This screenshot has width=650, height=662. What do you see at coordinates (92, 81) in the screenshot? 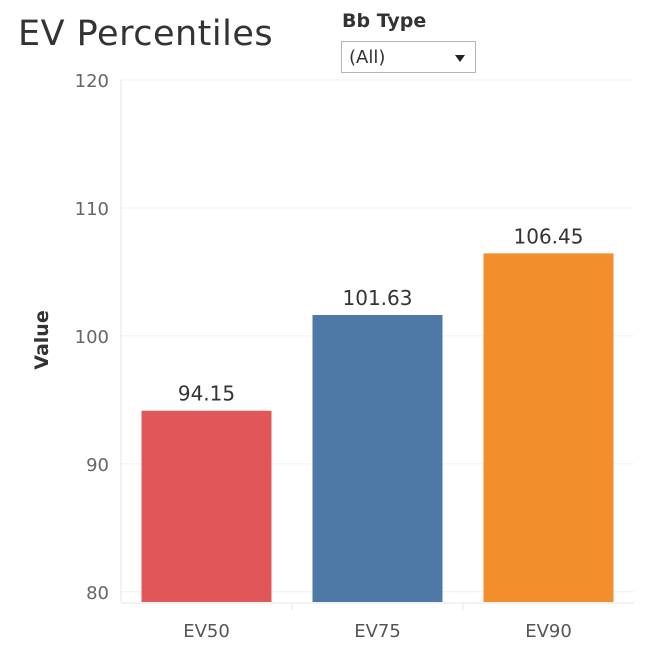
I see `y-tick-label: 120` at bounding box center [92, 81].